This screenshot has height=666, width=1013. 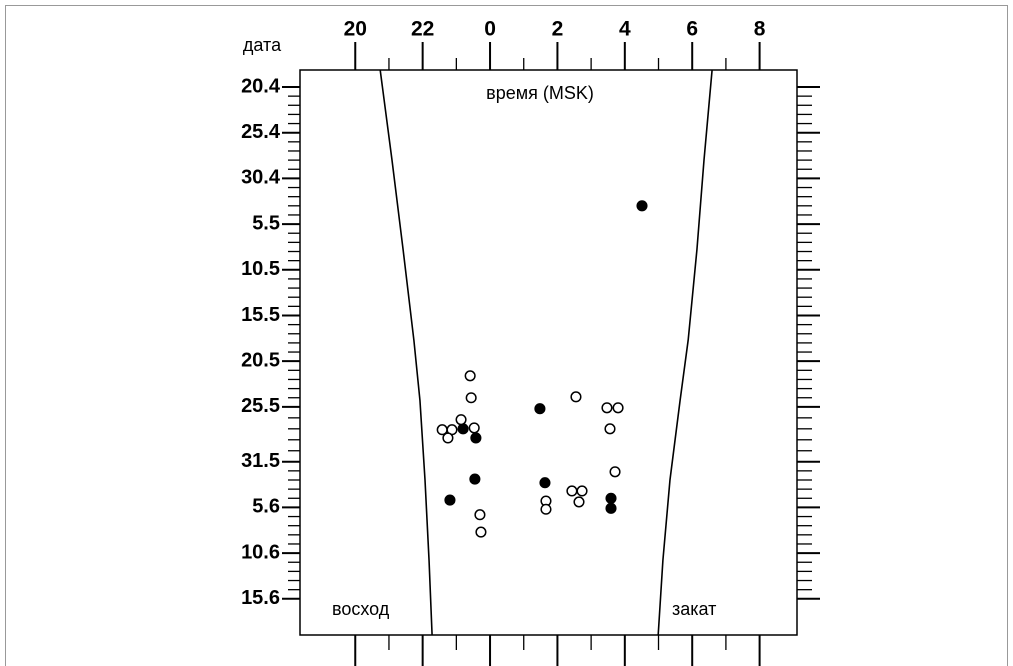 I want to click on y-tick-label: 25.4, so click(x=261, y=132).